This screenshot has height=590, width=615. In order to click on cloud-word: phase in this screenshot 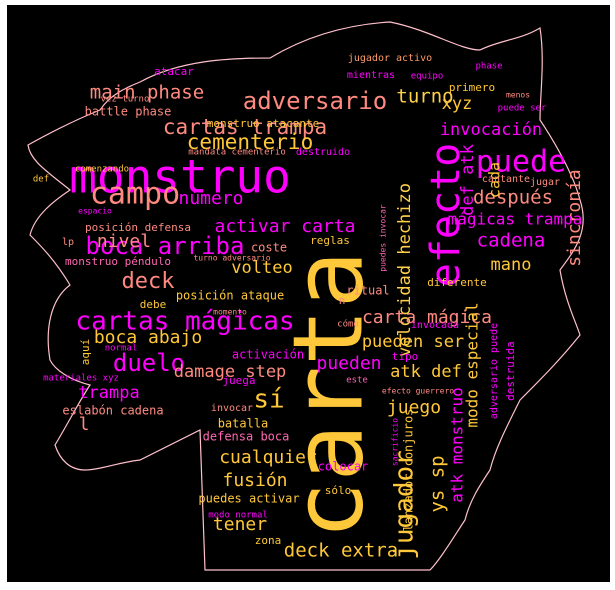, I will do `click(488, 67)`.